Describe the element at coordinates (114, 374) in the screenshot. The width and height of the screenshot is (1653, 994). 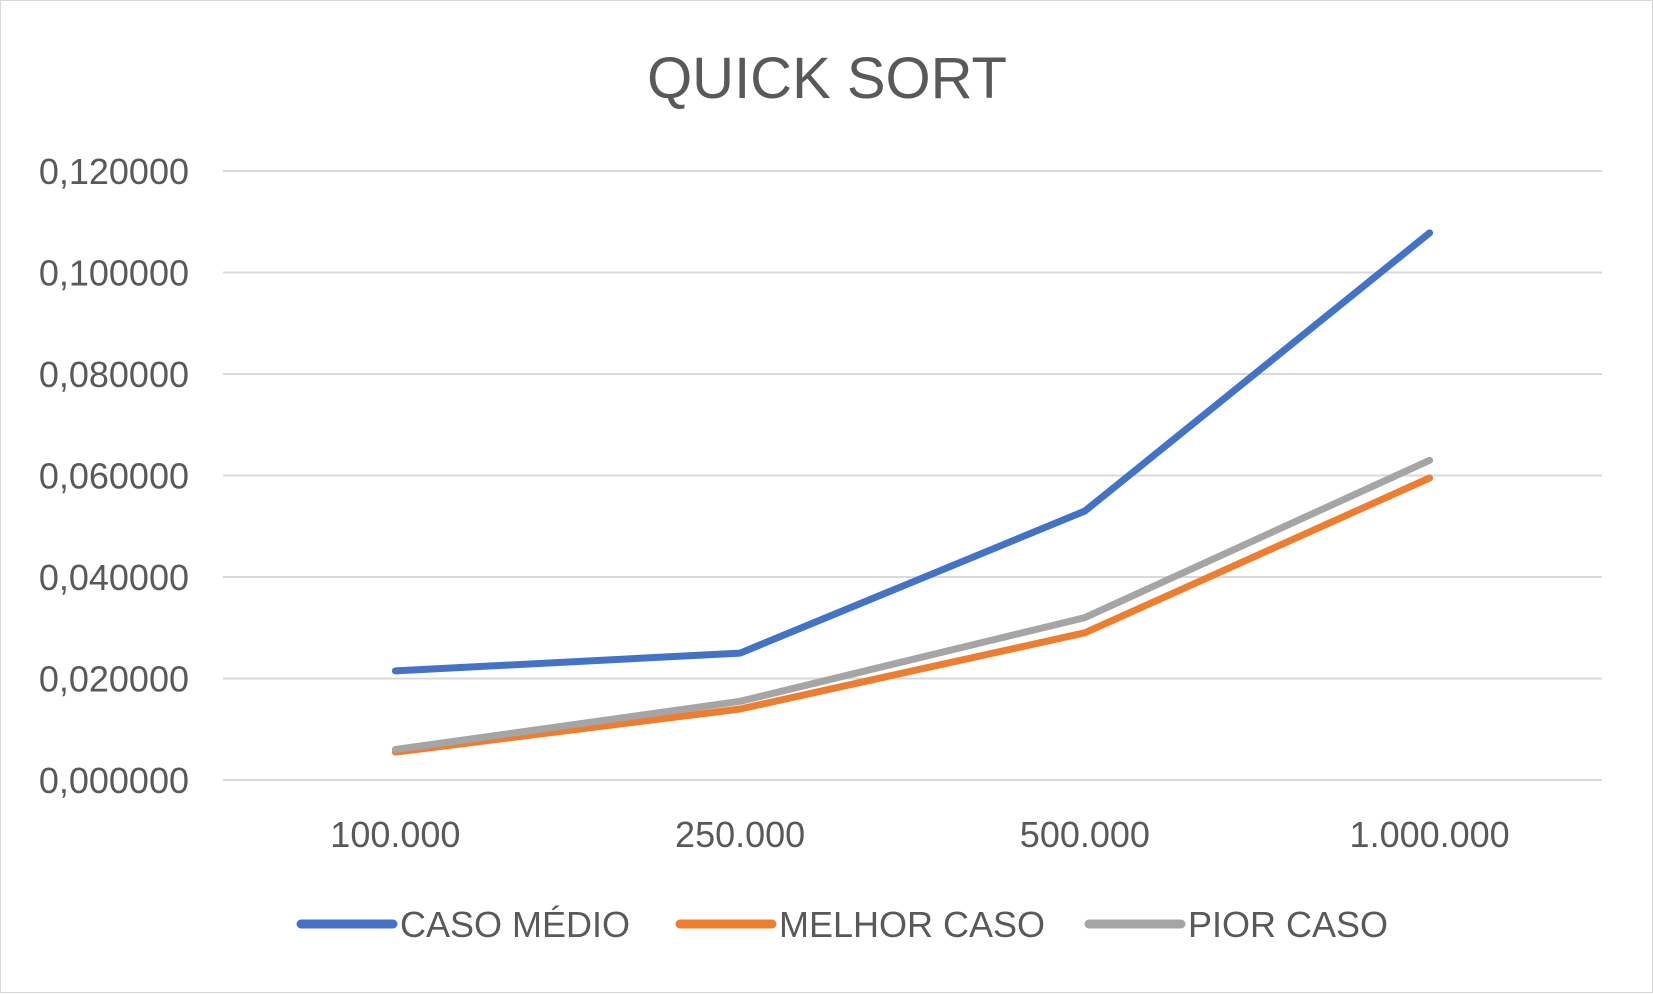
I see `y-tick-label: 0,080000` at that location.